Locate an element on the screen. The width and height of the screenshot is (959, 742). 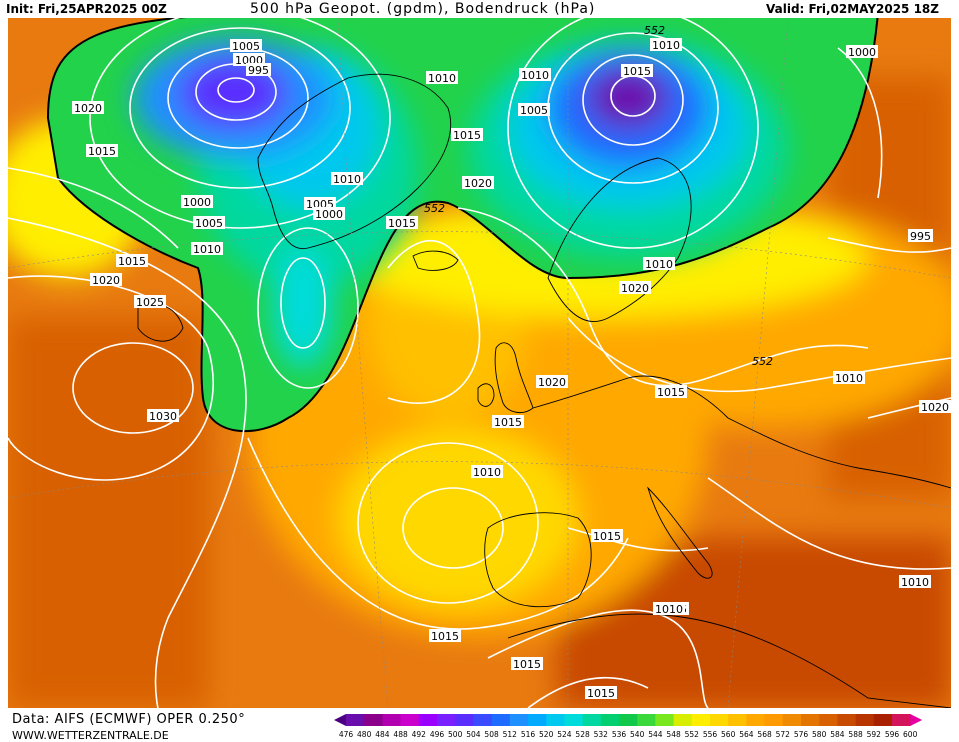
legend-tick-label: 596 is located at coordinates (892, 734).